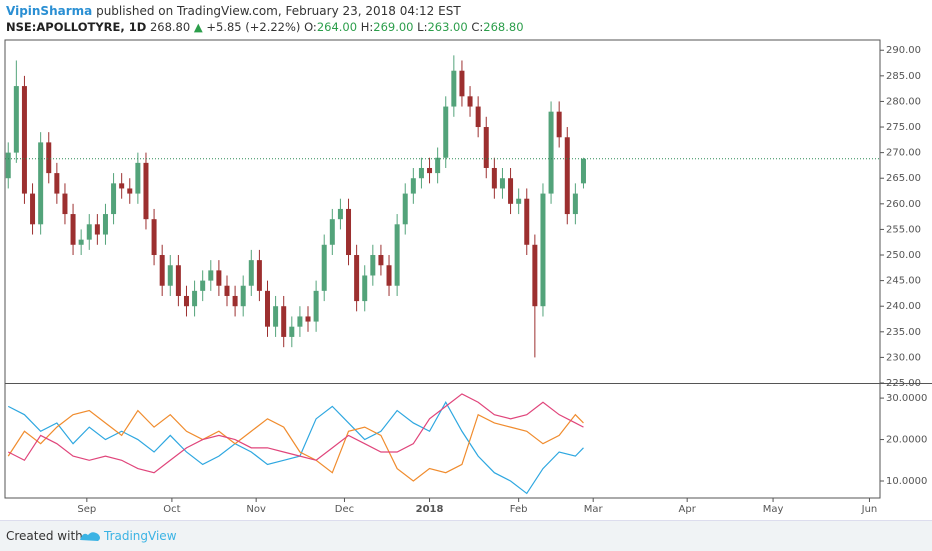  What do you see at coordinates (477, 27) in the screenshot?
I see `c-label: C:` at bounding box center [477, 27].